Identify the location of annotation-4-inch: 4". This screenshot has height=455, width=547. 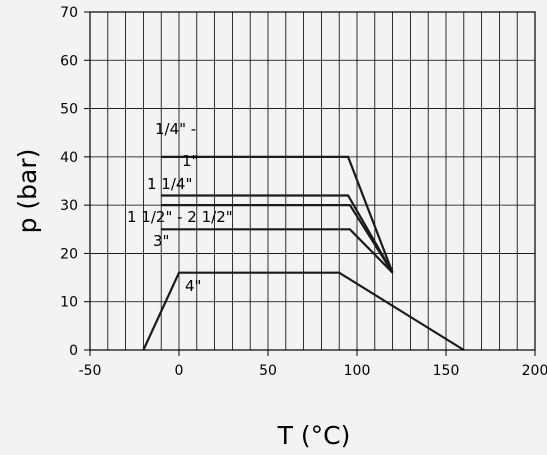
(193, 286).